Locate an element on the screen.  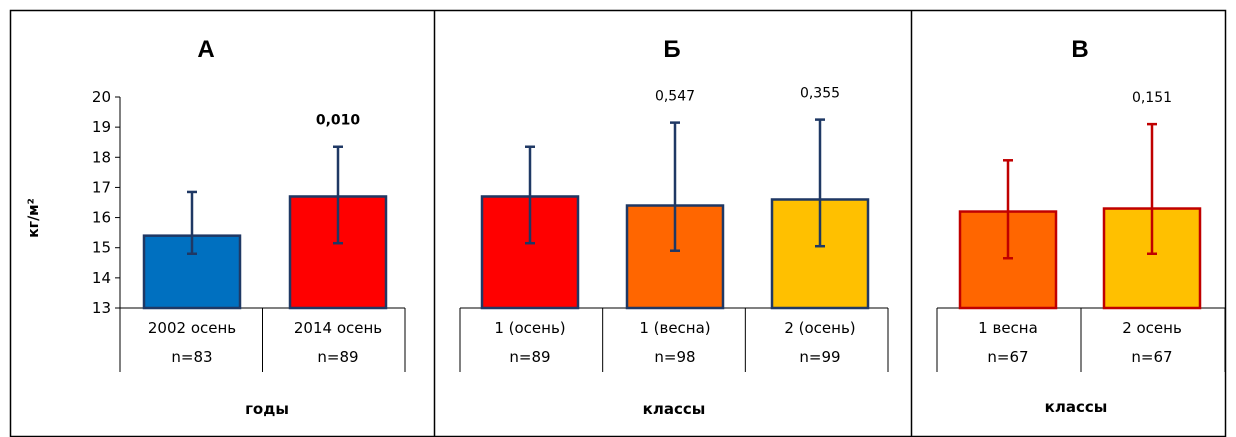
y-tick-label: 16 is located at coordinates (101, 218).